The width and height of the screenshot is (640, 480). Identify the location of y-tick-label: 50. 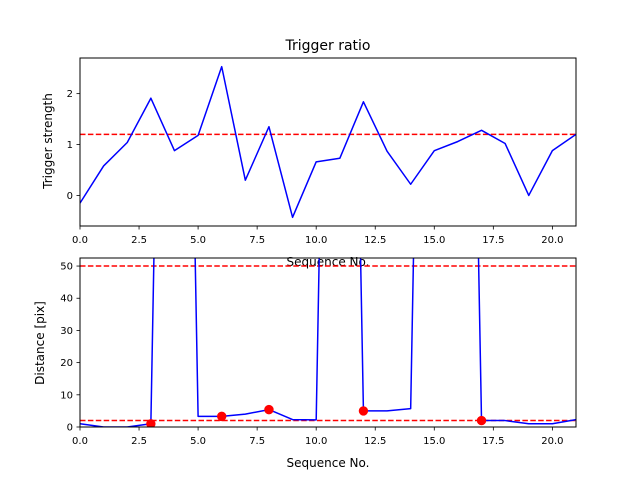
(66, 267).